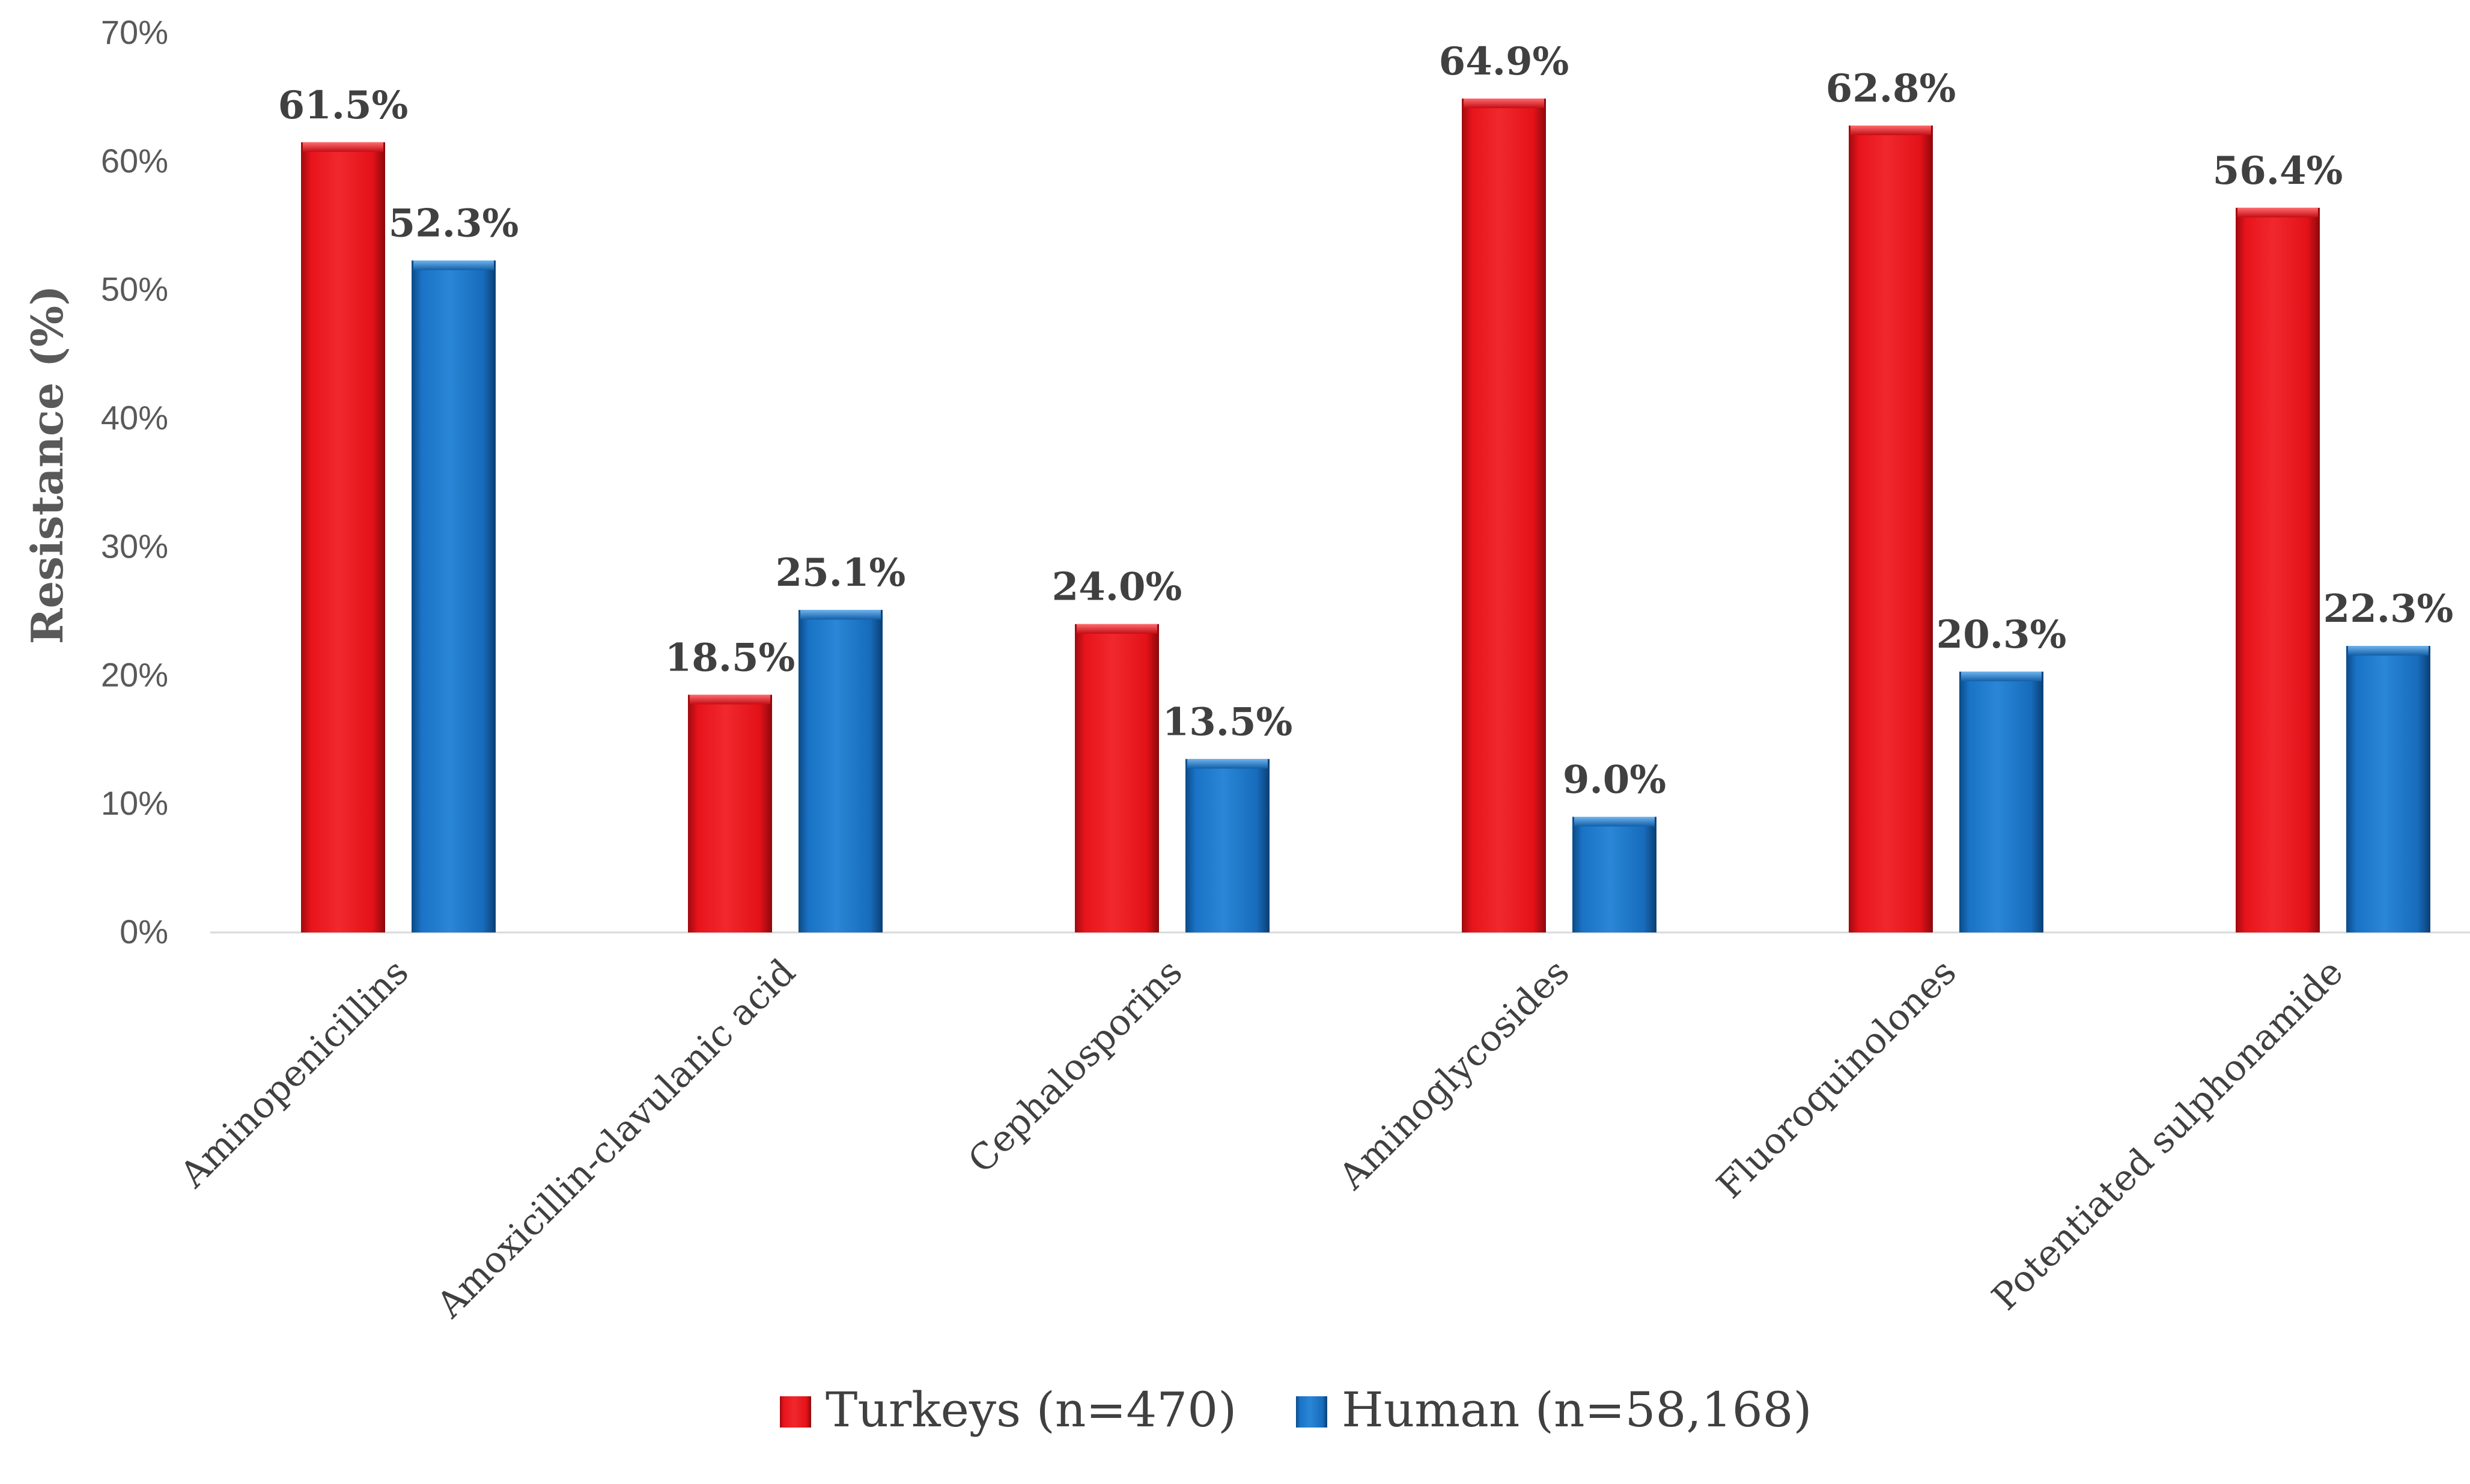  Describe the element at coordinates (1117, 587) in the screenshot. I see `data-label-turkeys: 24.0%` at that location.